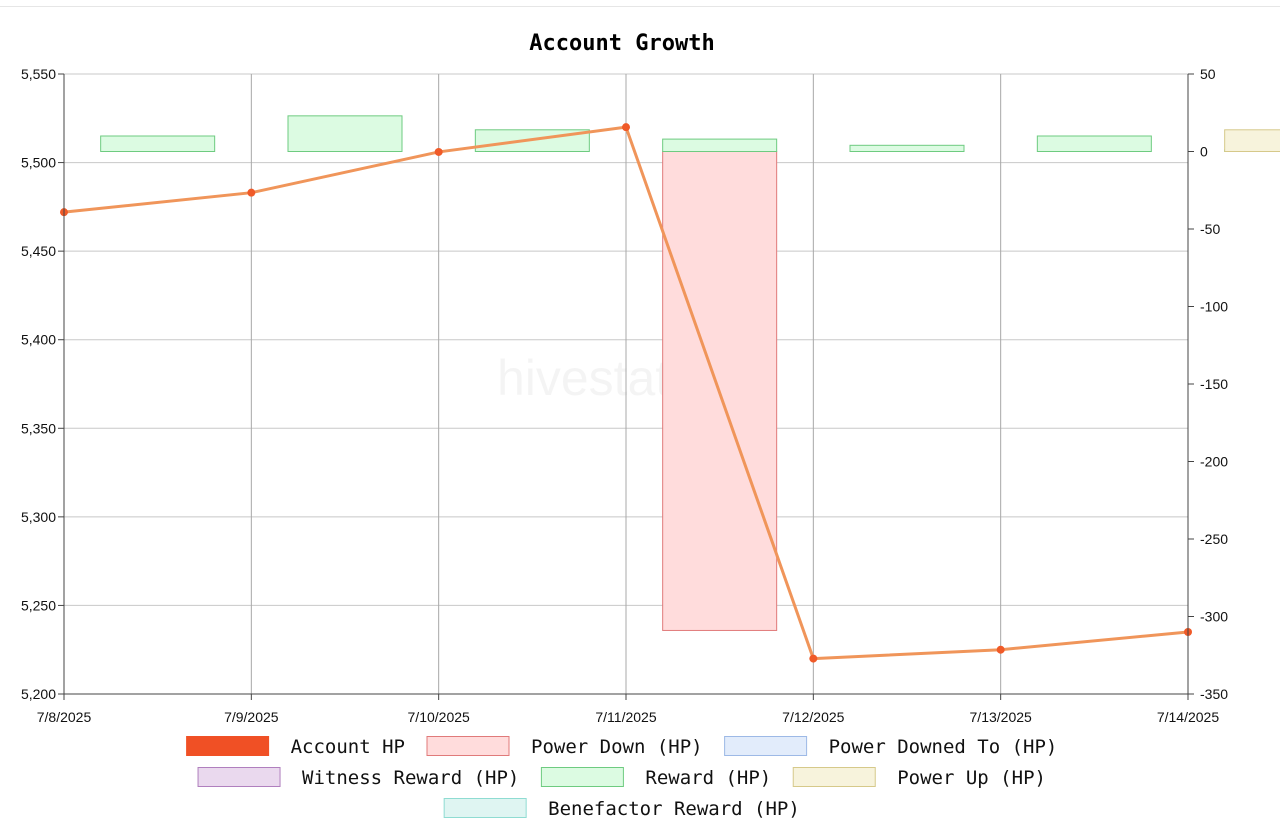 The image size is (1280, 833). Describe the element at coordinates (38, 428) in the screenshot. I see `y-left-tick-label: 5,350` at that location.